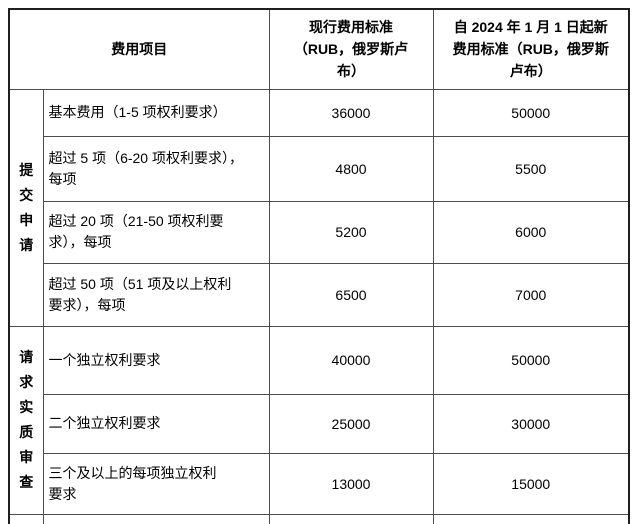 Image resolution: width=636 pixels, height=524 pixels. I want to click on item-over-5-claims: 超过 5 项（6-20 项权利要求）， 每项, so click(156, 168).